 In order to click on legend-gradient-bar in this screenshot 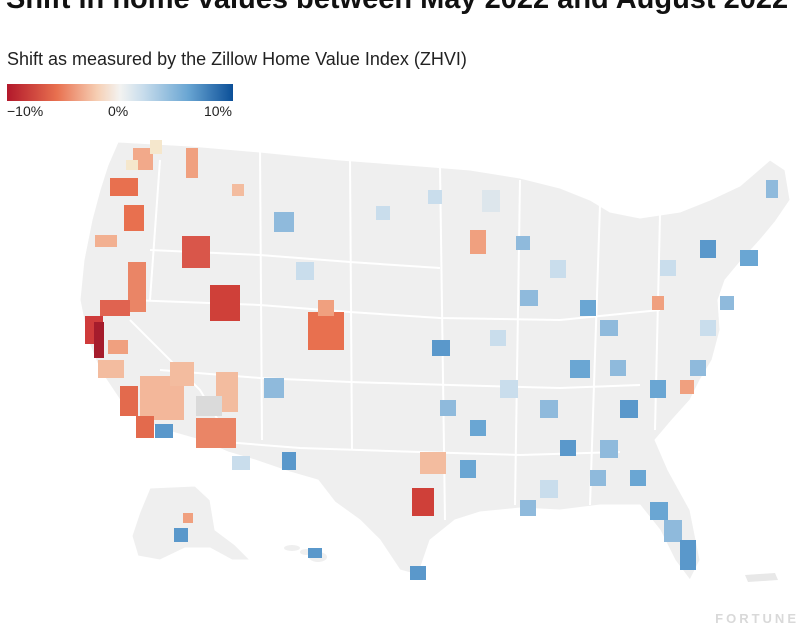, I will do `click(120, 92)`.